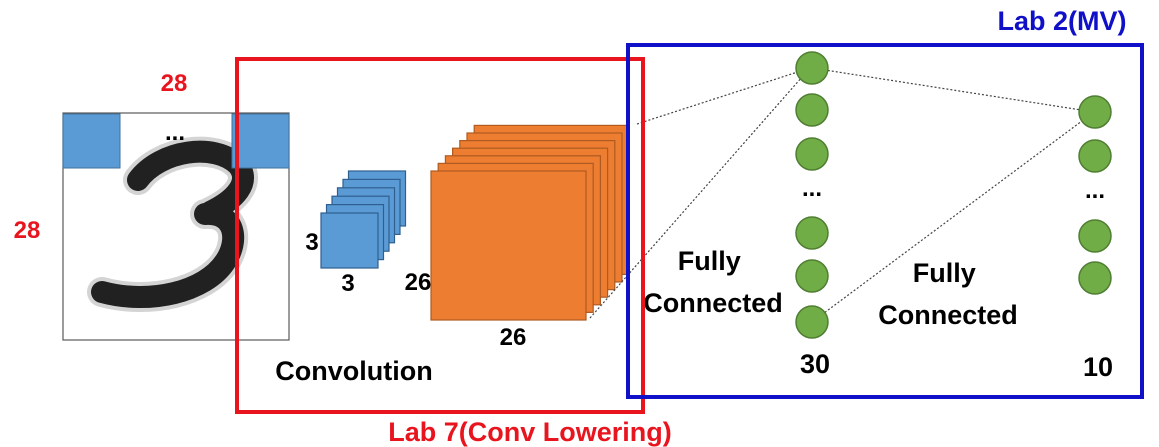  Describe the element at coordinates (700, 193) in the screenshot. I see `map-to-hidden-bottom-line` at that location.